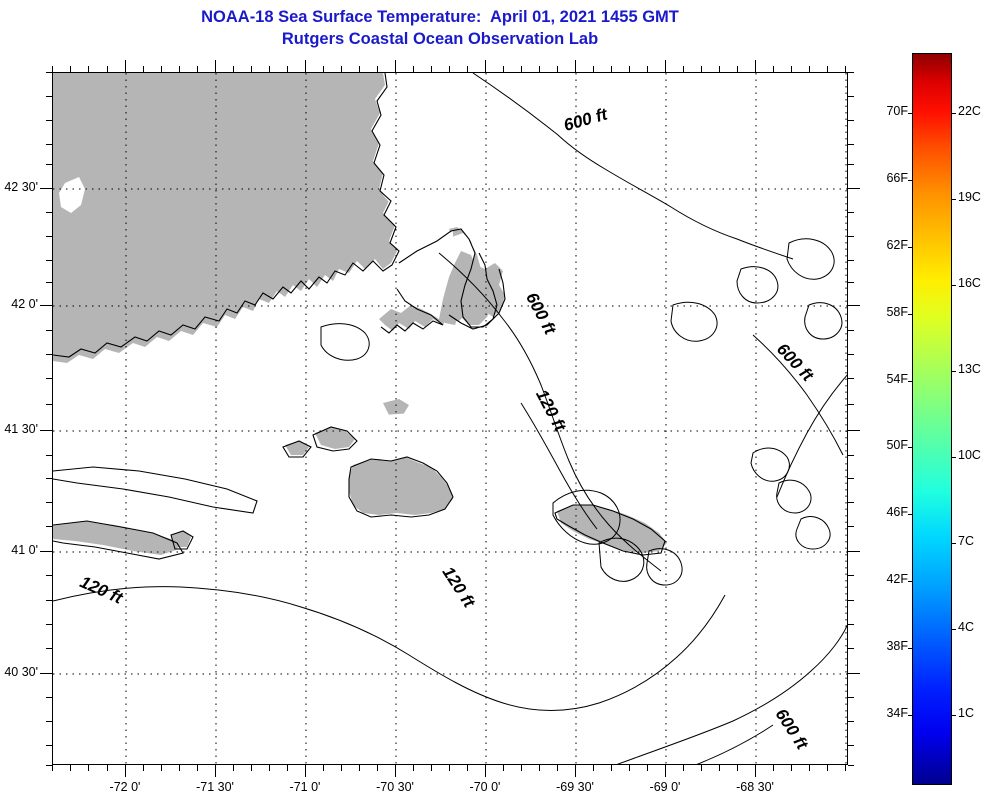 Image resolution: width=992 pixels, height=802 pixels. I want to click on colorbar-fahrenheit-label: 50F, so click(897, 445).